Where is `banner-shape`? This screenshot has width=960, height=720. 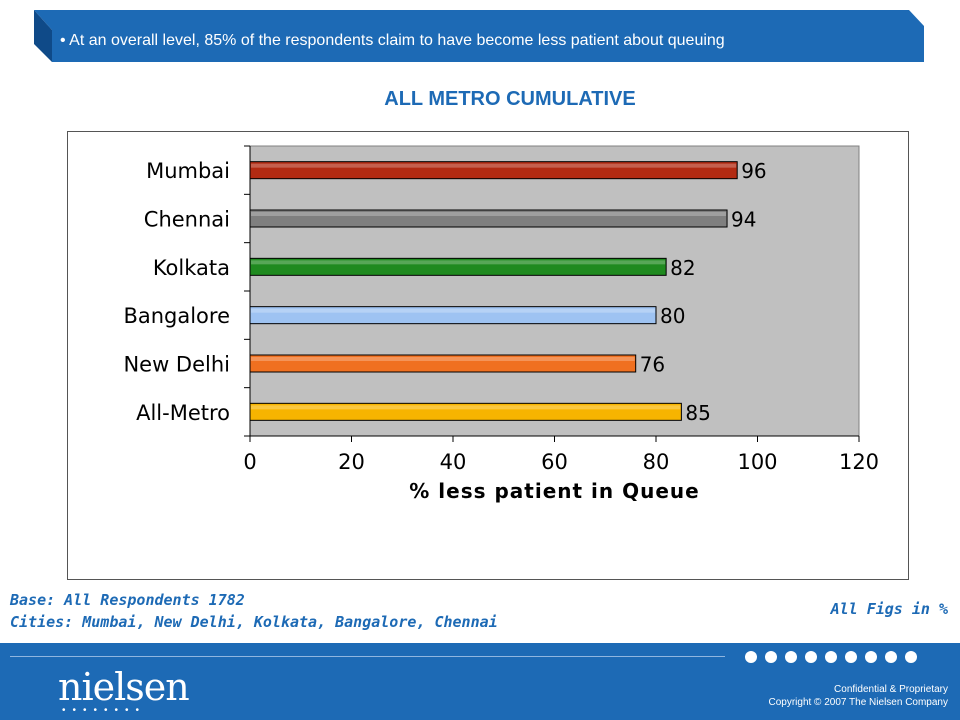
banner-shape is located at coordinates (479, 36).